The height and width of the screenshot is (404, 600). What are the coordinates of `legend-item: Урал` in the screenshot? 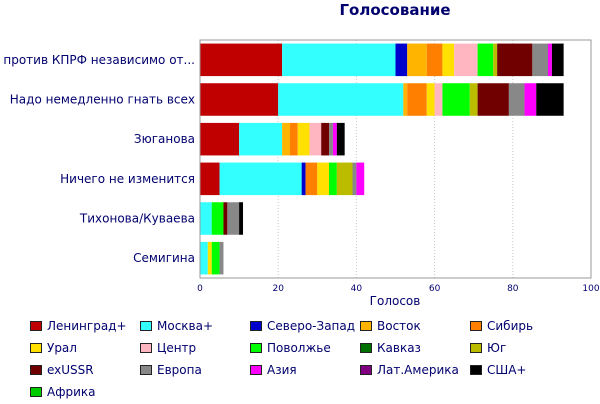 It's located at (53, 348).